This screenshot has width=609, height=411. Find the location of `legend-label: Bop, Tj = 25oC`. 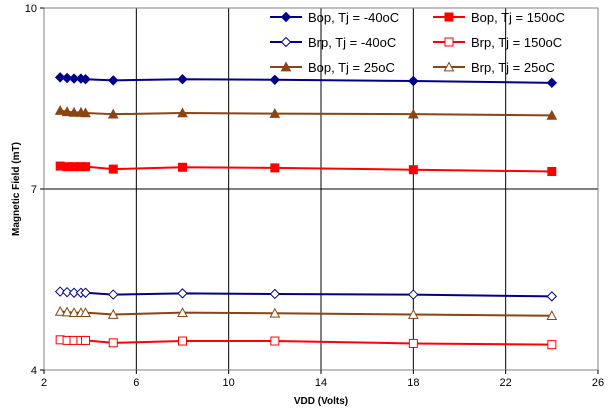

legend-label: Bop, Tj = 25oC is located at coordinates (351, 67).